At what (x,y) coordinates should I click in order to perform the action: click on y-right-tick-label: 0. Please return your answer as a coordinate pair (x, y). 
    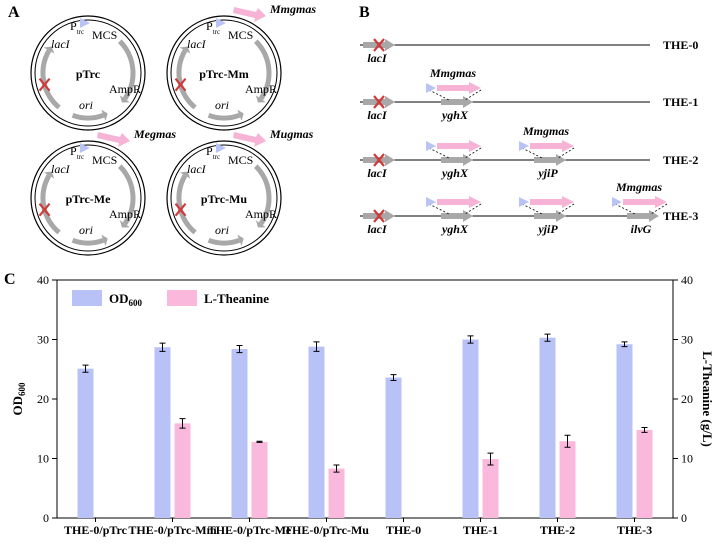
    Looking at the image, I should click on (684, 518).